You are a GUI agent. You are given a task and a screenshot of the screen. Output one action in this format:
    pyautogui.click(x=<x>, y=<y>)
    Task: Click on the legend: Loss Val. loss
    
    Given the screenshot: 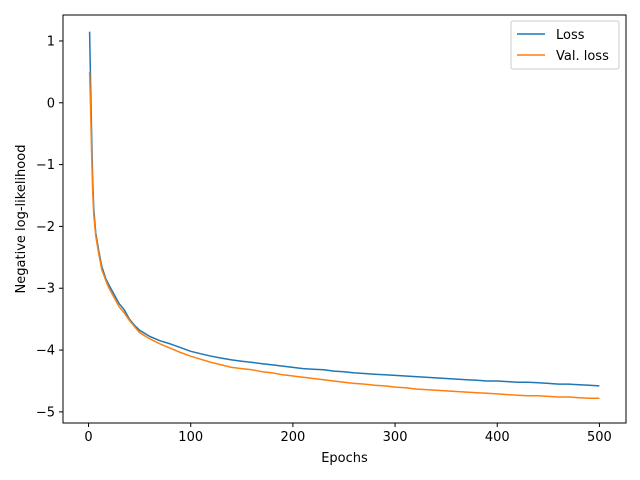 What is the action you would take?
    pyautogui.click(x=565, y=45)
    